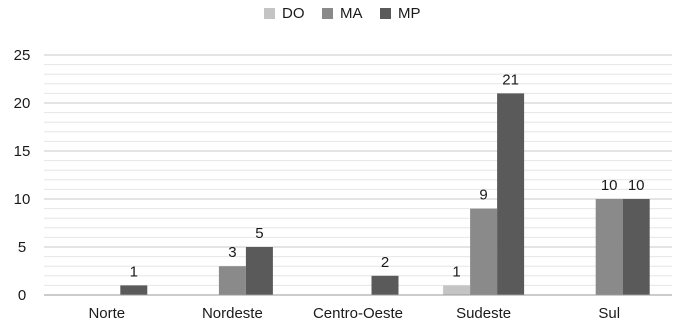  What do you see at coordinates (22, 103) in the screenshot?
I see `y-tick-label: 20` at bounding box center [22, 103].